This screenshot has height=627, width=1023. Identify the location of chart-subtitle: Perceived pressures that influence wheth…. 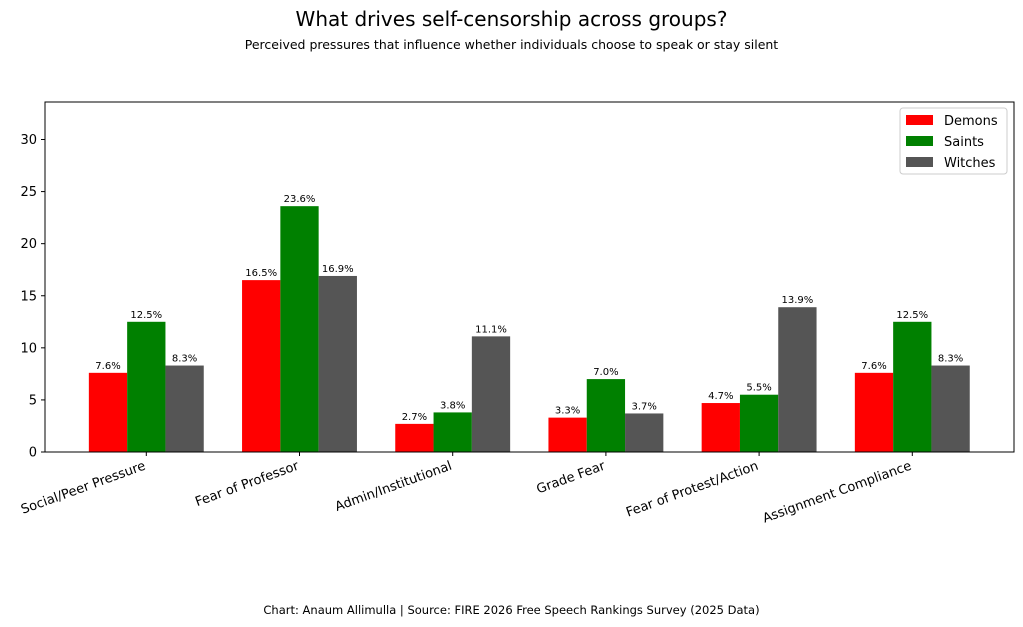
(511, 44).